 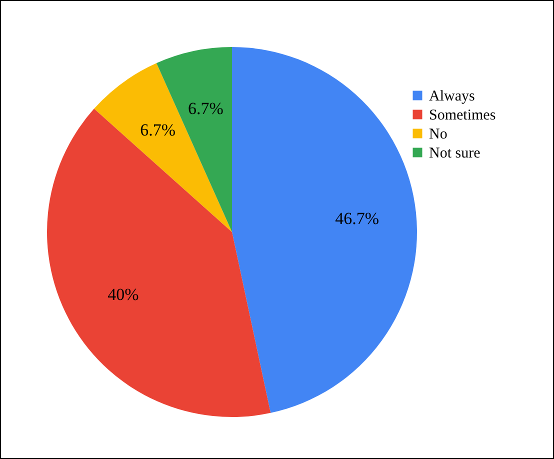 I want to click on legend-label: Not sure, so click(x=455, y=154).